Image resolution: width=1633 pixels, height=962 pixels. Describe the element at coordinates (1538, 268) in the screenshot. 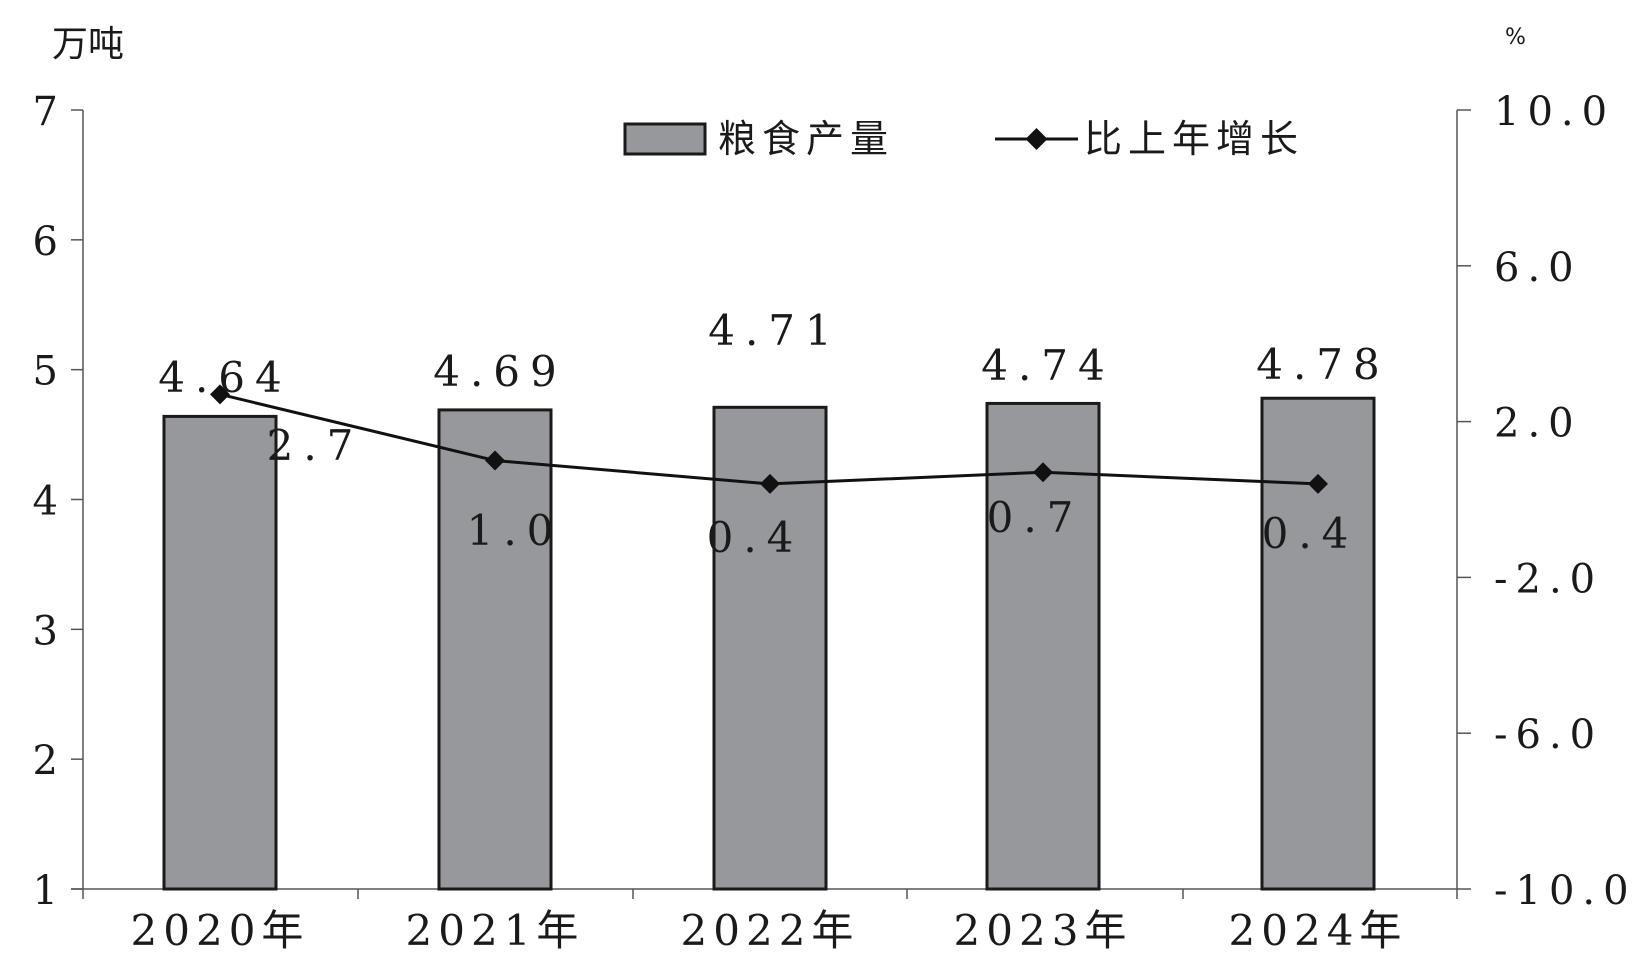

I see `y2-tick-label: 6.0` at that location.